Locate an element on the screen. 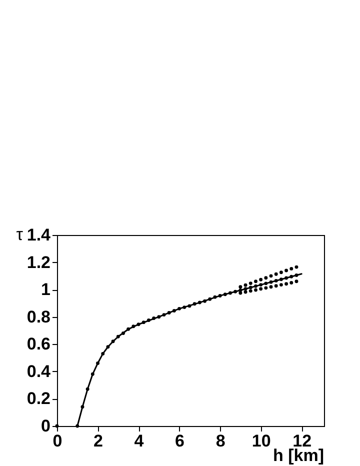 Image resolution: width=360 pixels, height=466 pixels. x-tick-label: 10 is located at coordinates (261, 441).